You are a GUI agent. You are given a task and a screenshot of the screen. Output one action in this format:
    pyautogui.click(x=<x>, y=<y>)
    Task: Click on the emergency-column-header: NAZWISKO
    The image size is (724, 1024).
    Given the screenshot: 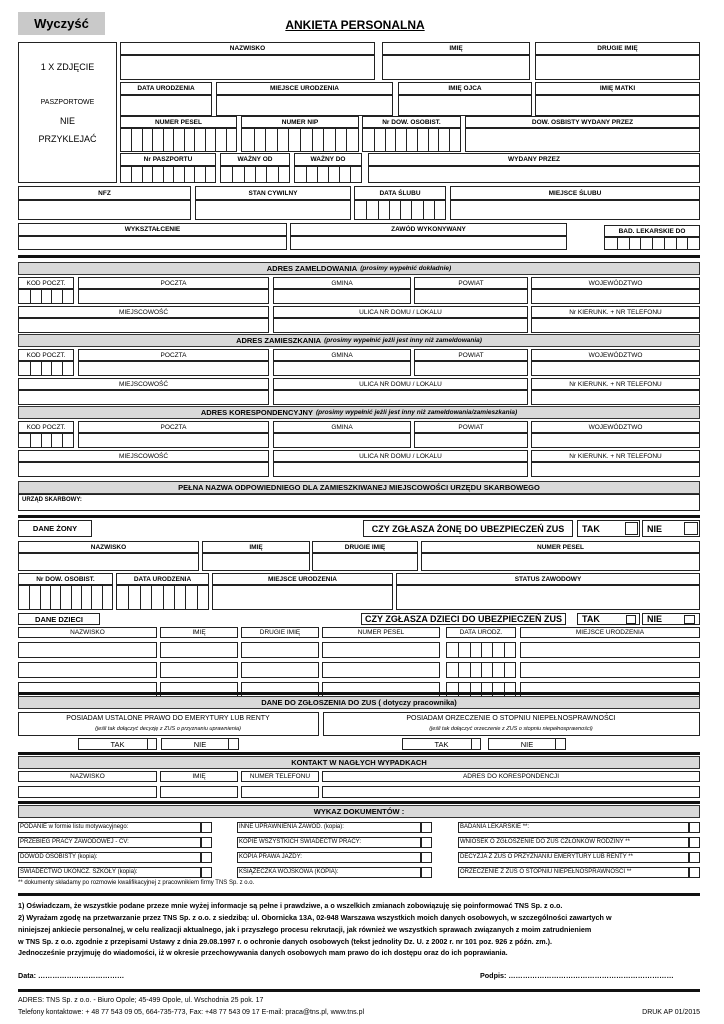 What is the action you would take?
    pyautogui.click(x=87, y=776)
    